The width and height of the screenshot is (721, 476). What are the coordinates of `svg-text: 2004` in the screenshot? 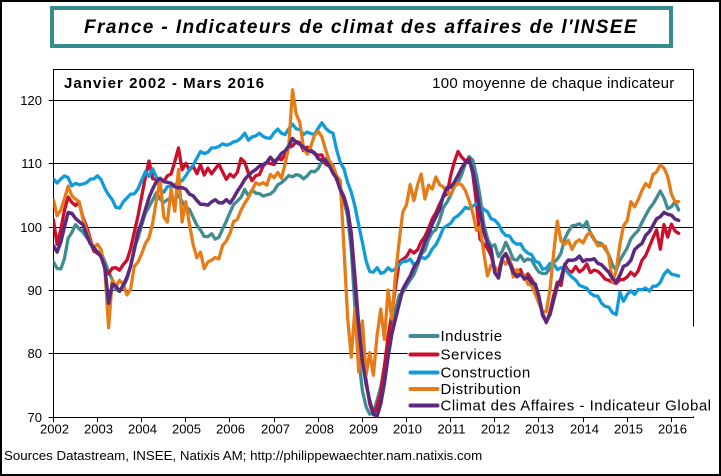 It's located at (142, 429).